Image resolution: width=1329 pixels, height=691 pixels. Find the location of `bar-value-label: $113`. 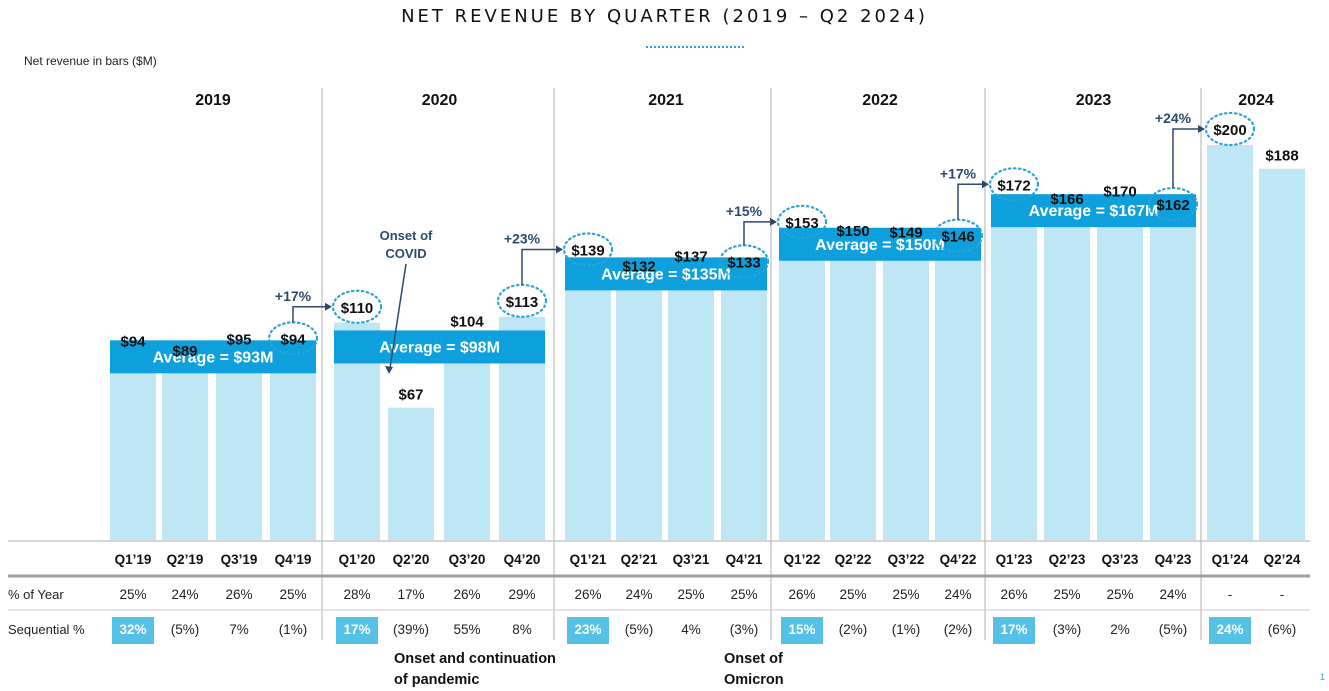

bar-value-label: $113 is located at coordinates (522, 302).